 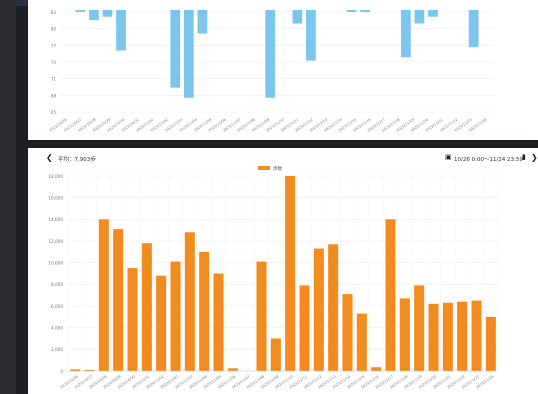 I want to click on y-tick-label: 10,000, so click(x=55, y=262).